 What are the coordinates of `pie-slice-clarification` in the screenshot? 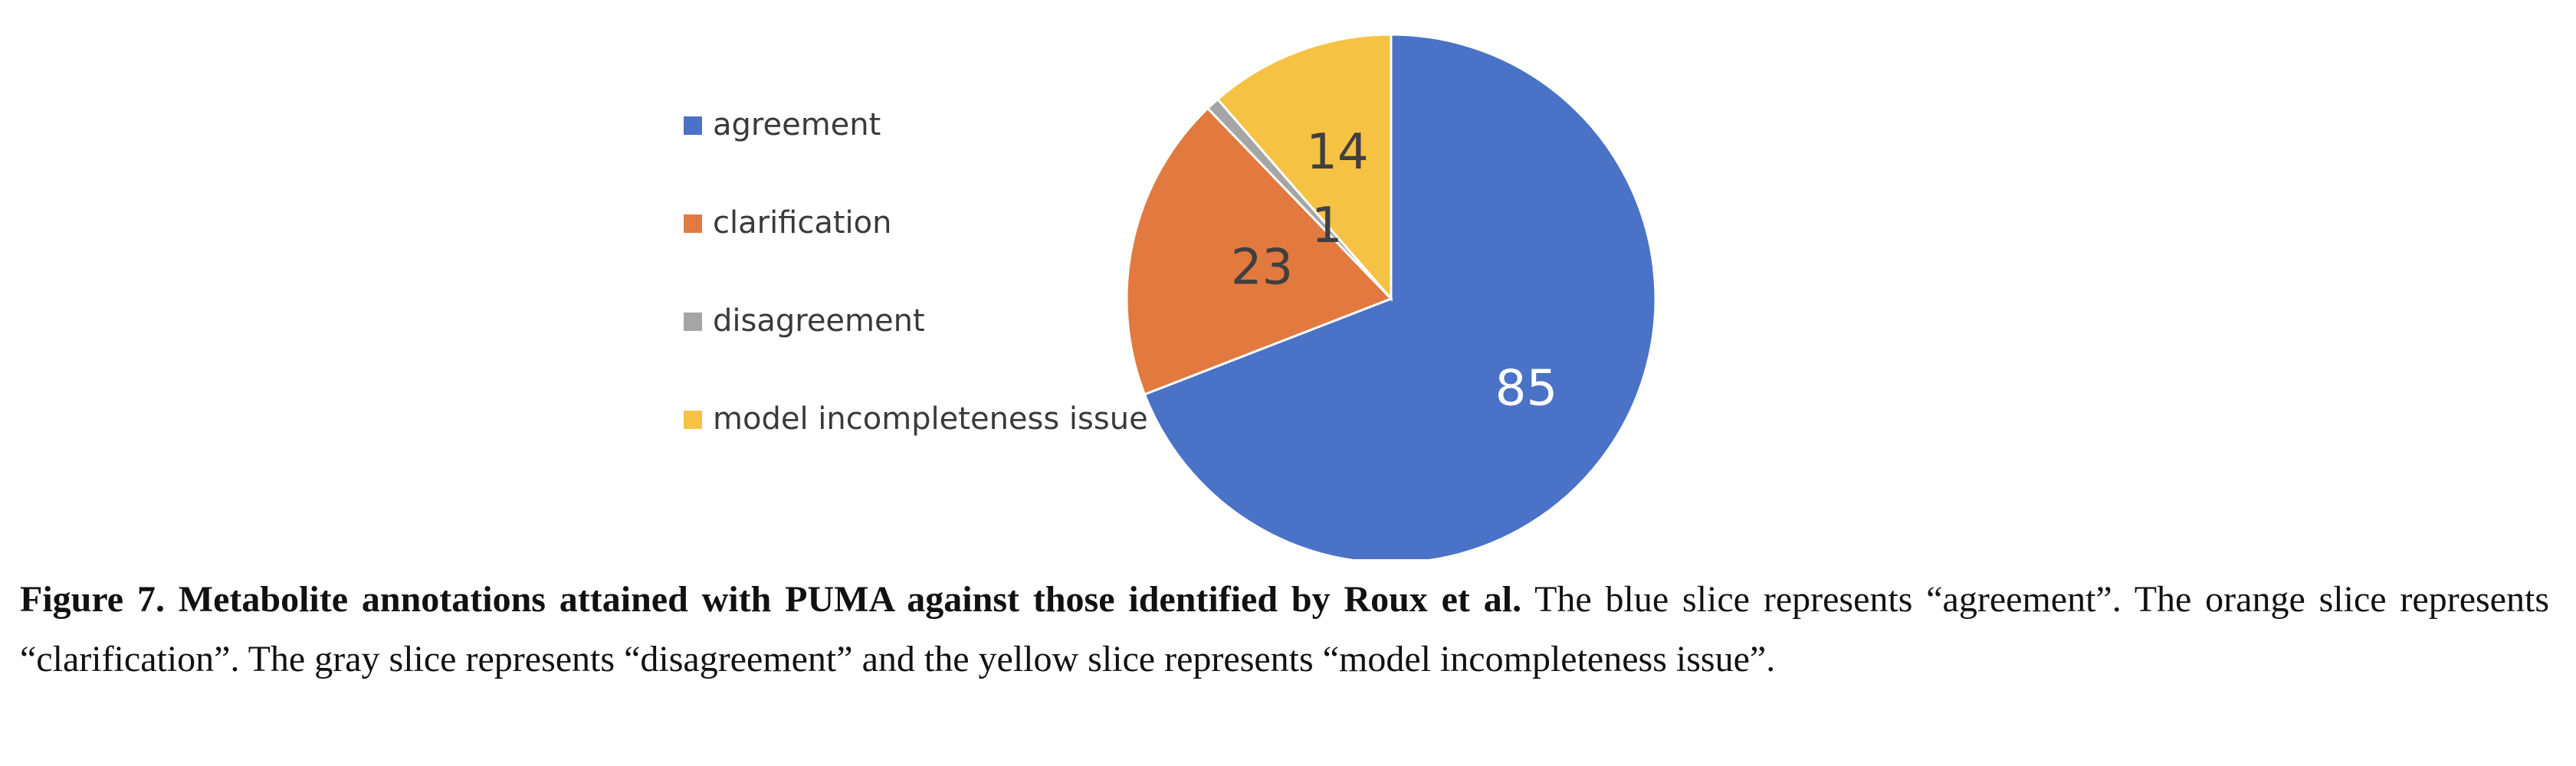 It's located at (1259, 251).